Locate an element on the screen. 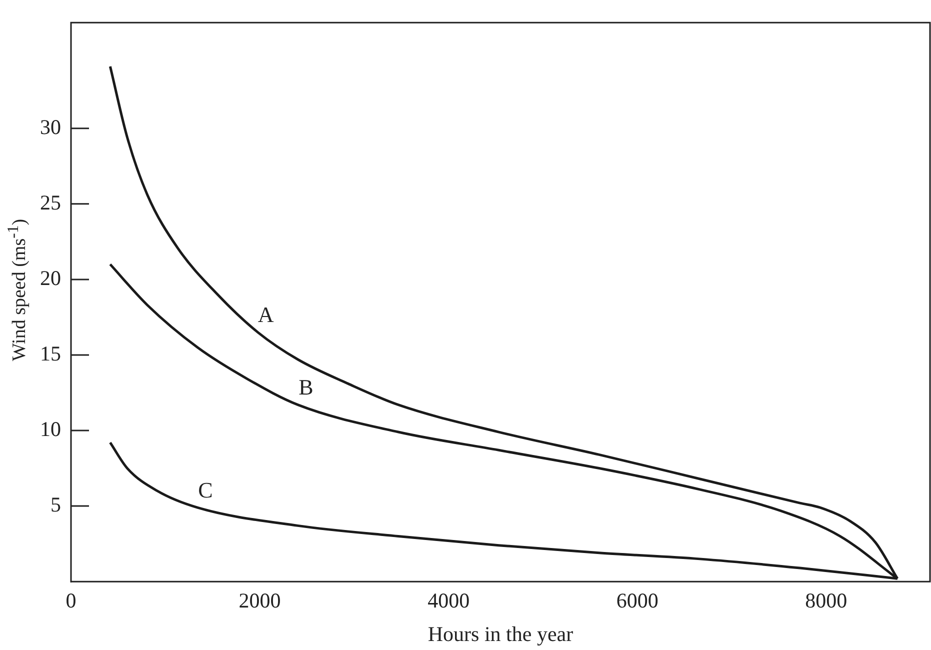 Image resolution: width=931 pixels, height=650 pixels. y-tick-label: 5 is located at coordinates (55, 504).